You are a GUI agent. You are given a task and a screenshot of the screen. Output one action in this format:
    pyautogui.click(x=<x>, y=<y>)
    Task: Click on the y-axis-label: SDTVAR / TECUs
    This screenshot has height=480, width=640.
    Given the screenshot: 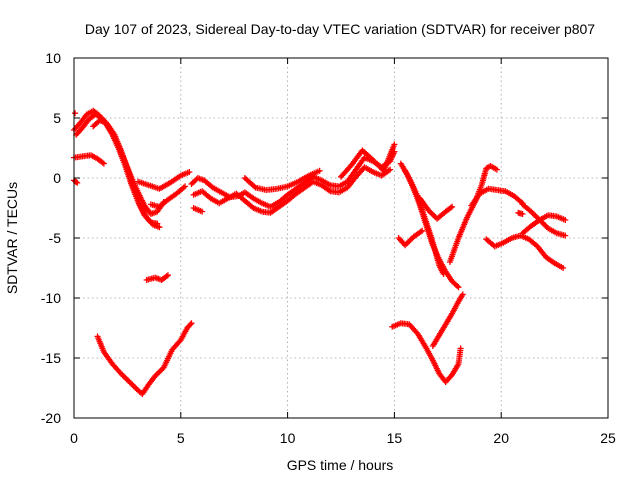 What is the action you would take?
    pyautogui.click(x=12, y=238)
    